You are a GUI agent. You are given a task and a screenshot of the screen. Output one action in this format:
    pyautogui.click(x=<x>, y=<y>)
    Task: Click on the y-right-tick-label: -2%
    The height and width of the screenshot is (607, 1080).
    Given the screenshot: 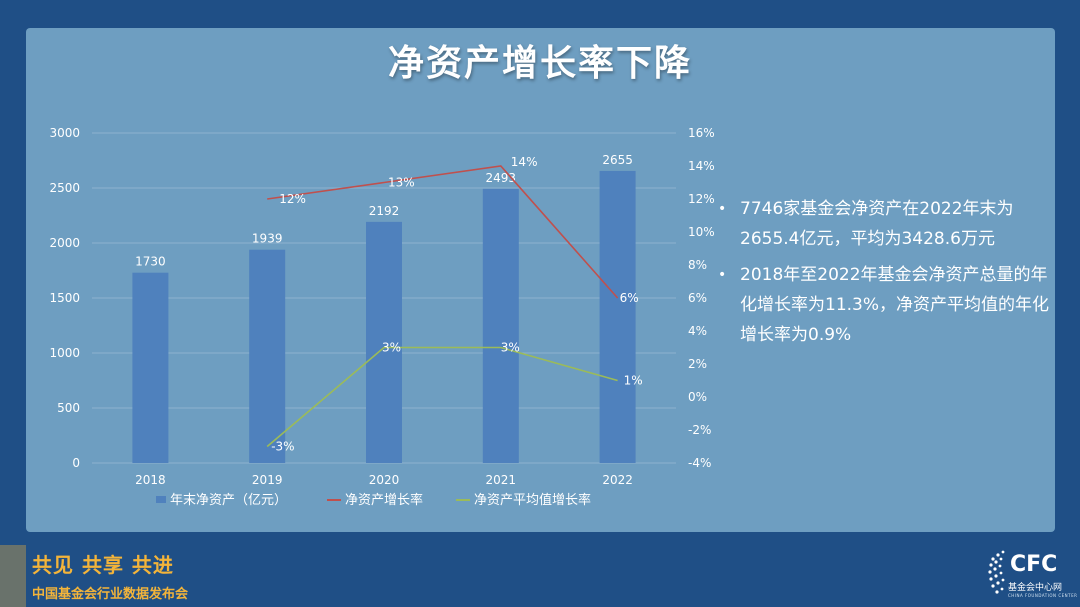 What is the action you would take?
    pyautogui.click(x=699, y=430)
    